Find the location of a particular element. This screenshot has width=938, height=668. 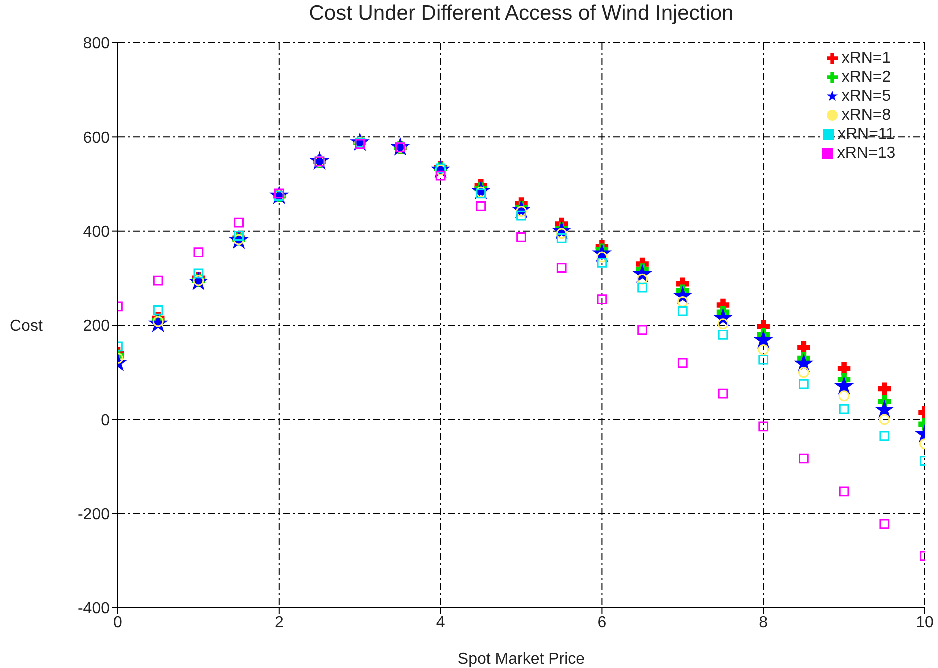

legend-label: xRN=1 is located at coordinates (867, 58).